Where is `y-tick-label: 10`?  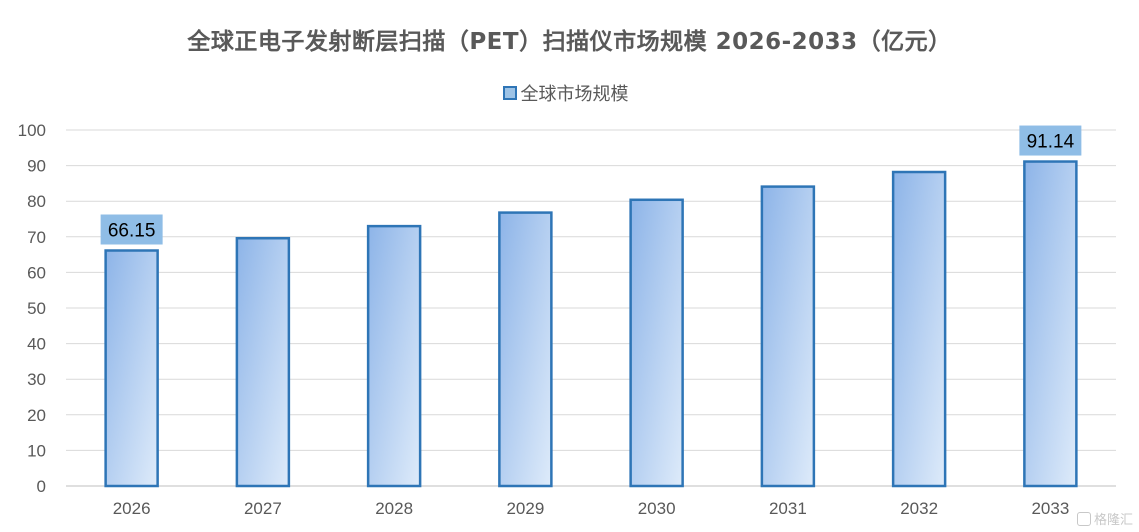 y-tick-label: 10 is located at coordinates (36, 450).